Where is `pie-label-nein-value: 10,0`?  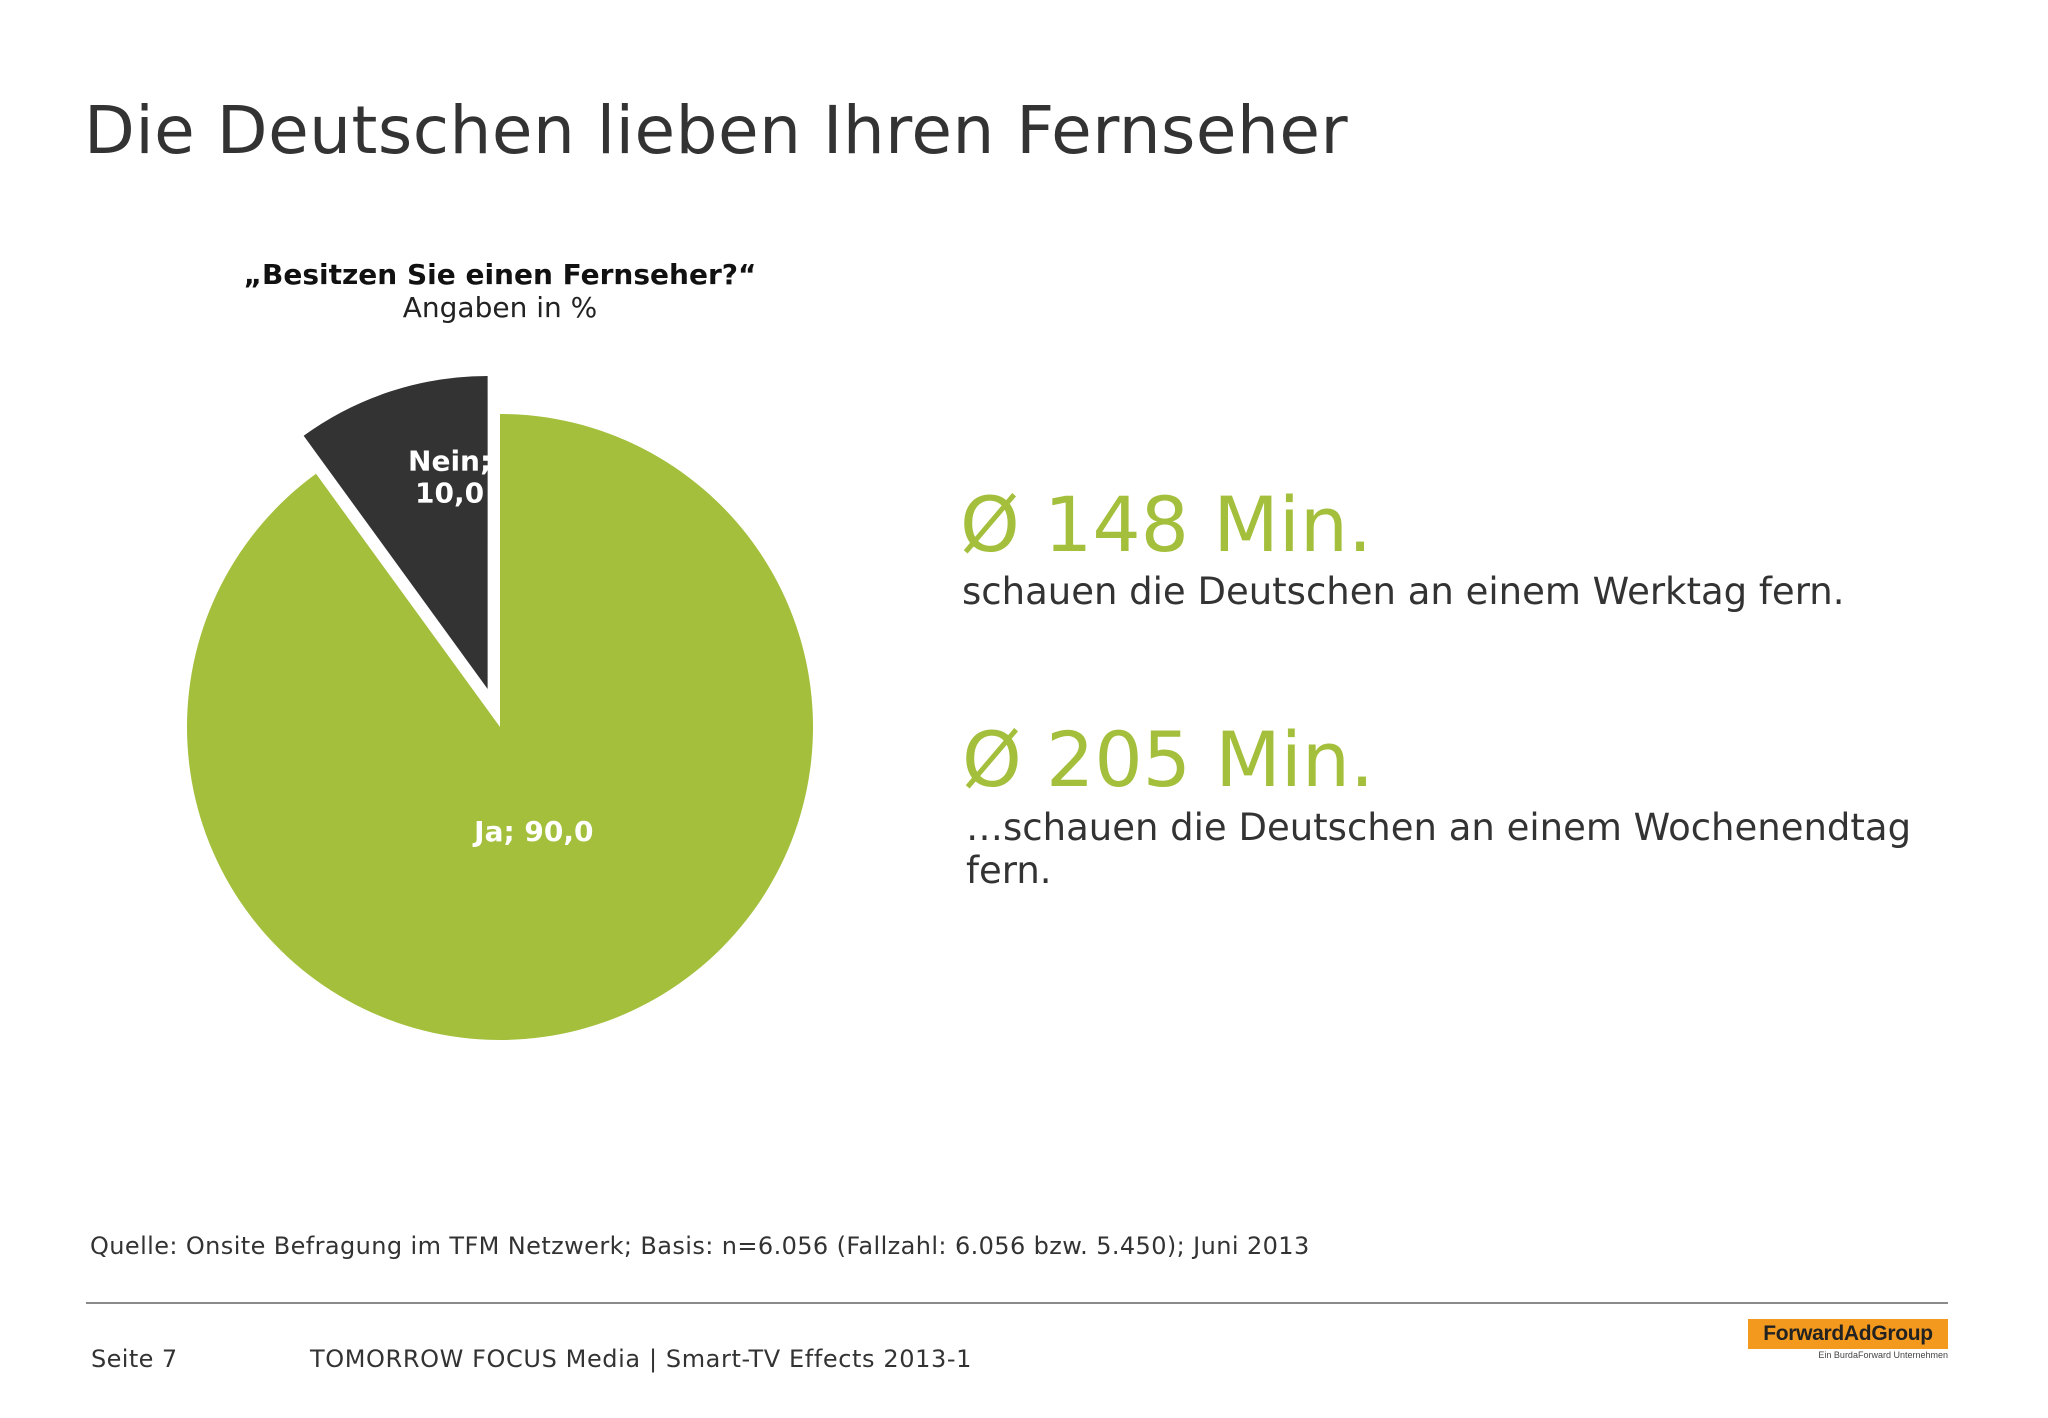
pie-label-nein-value: 10,0 is located at coordinates (449, 492).